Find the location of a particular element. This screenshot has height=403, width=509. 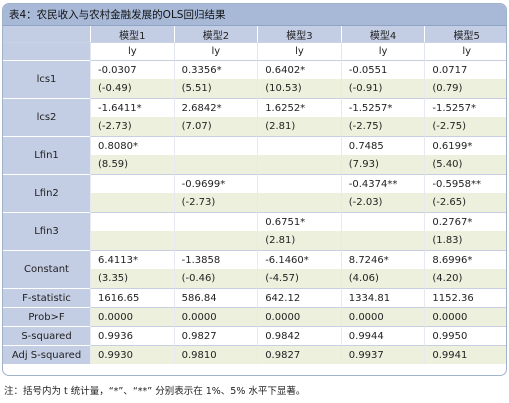

statistic-cell: 0.9936 is located at coordinates (132, 335).